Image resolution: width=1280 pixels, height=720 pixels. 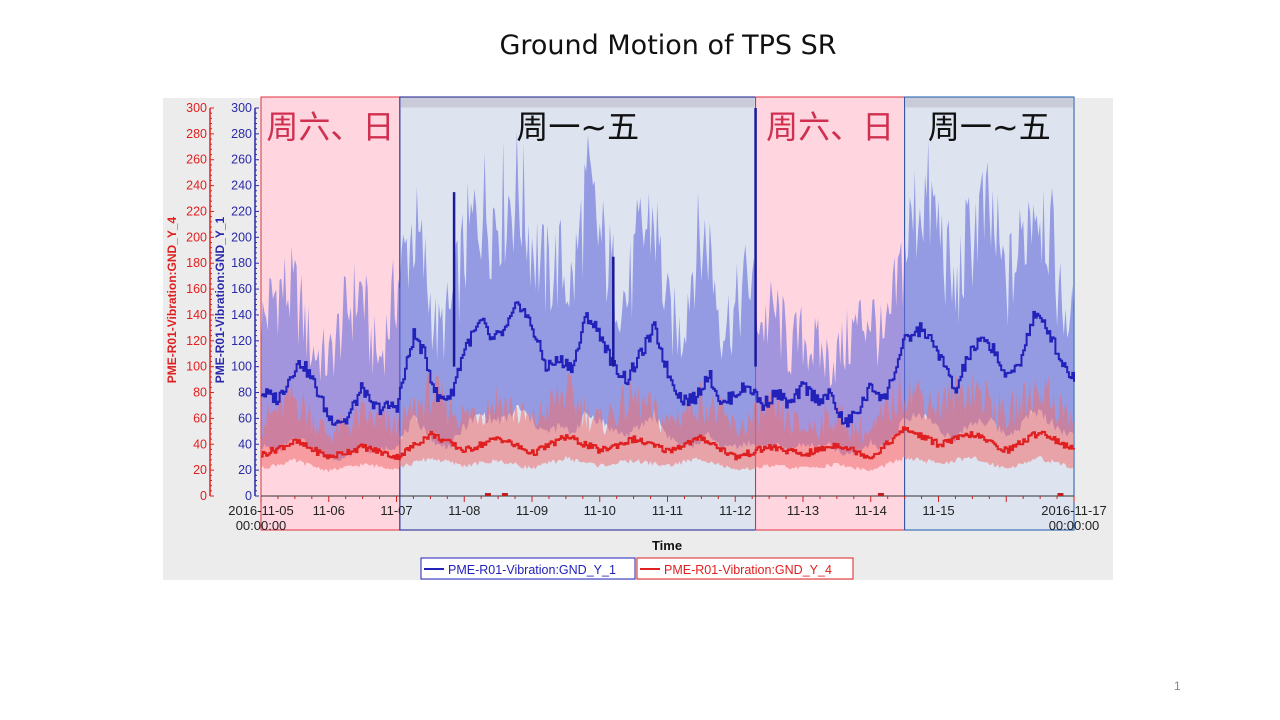 I want to click on x-tick-label-2: 11-07, so click(x=396, y=510).